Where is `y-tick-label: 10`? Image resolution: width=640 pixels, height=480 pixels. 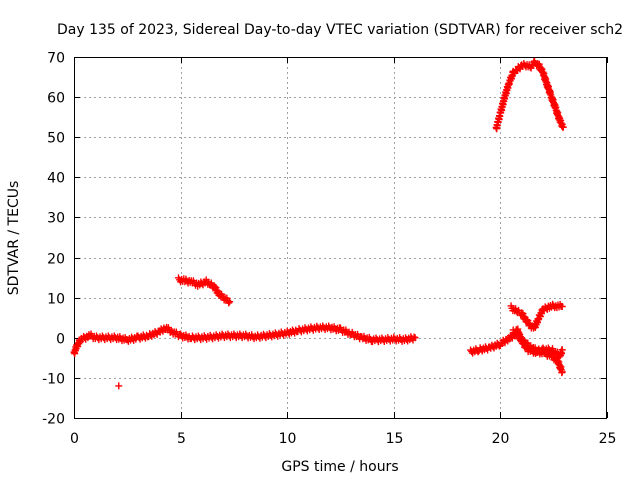 y-tick-label: 10 is located at coordinates (56, 300).